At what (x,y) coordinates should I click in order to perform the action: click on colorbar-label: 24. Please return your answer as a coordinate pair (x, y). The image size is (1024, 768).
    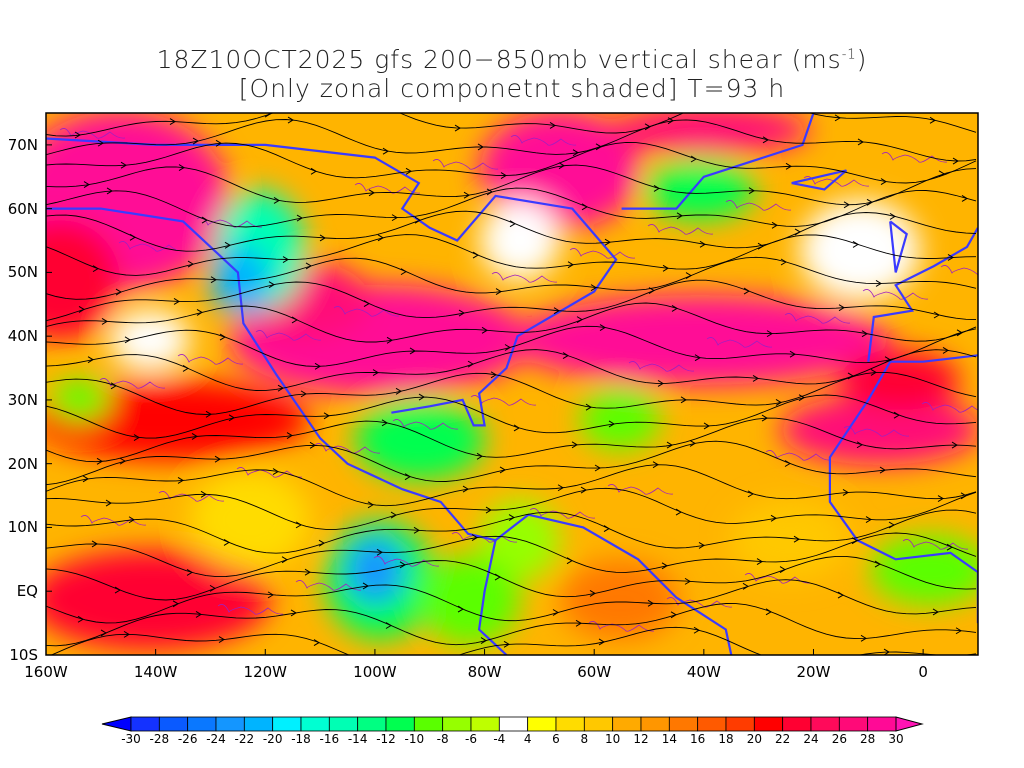
    Looking at the image, I should click on (811, 739).